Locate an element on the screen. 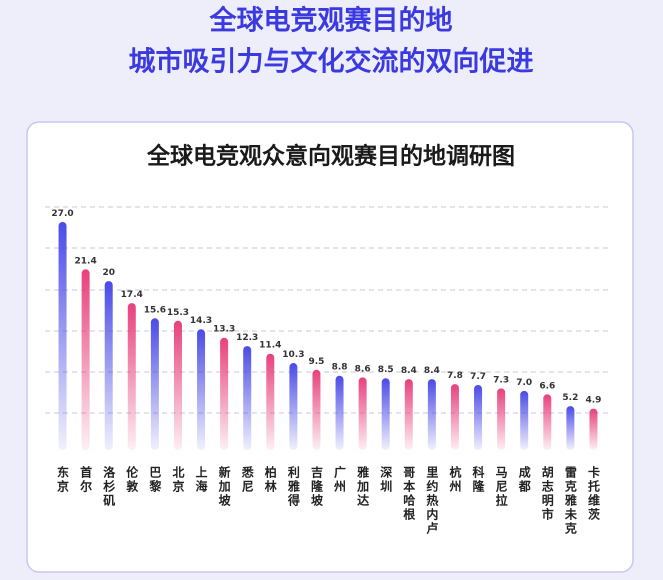 This screenshot has height=580, width=663. chart-title: 全球电竞观众意向观赛目的地调研图 is located at coordinates (330, 156).